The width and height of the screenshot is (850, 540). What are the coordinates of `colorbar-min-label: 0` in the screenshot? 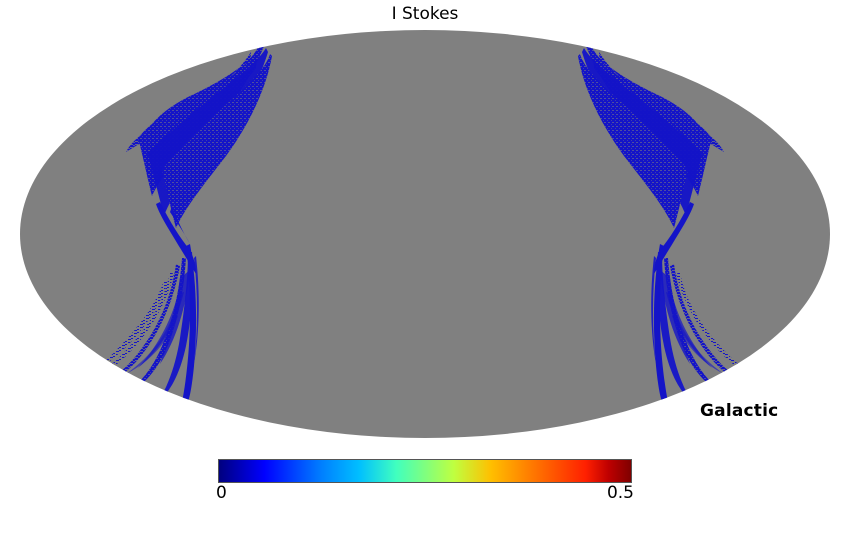 It's located at (221, 493).